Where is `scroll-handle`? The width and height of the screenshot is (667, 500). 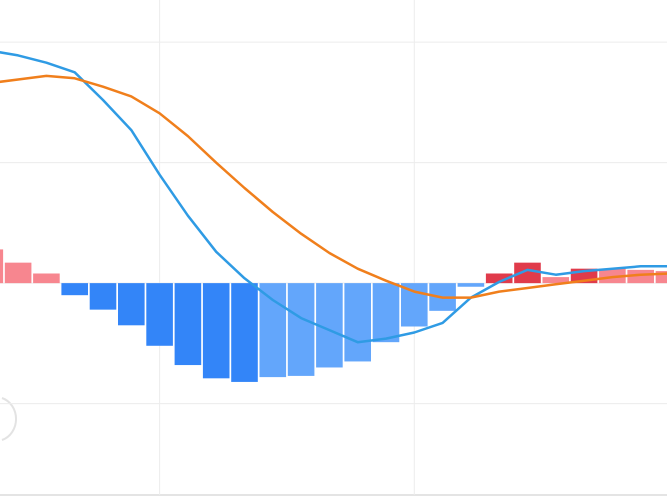 scroll-handle is located at coordinates (9, 419).